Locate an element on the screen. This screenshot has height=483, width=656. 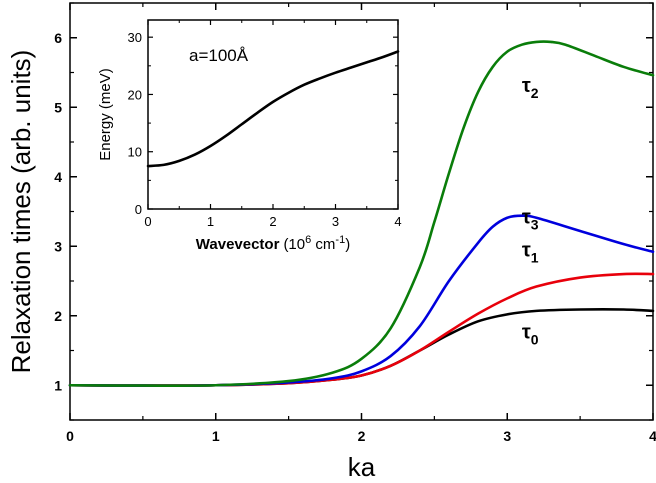
x-tick-label: 2 is located at coordinates (362, 436).